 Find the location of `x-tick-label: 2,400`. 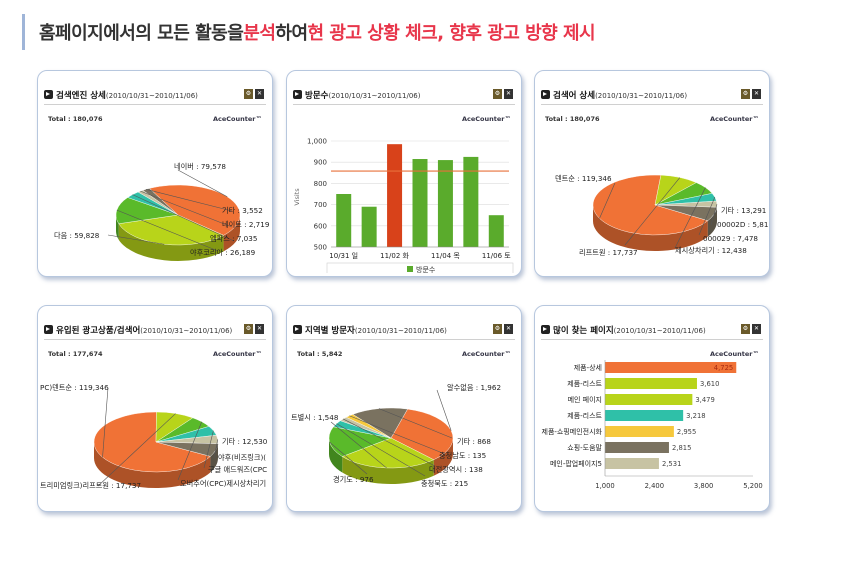

x-tick-label: 2,400 is located at coordinates (654, 486).